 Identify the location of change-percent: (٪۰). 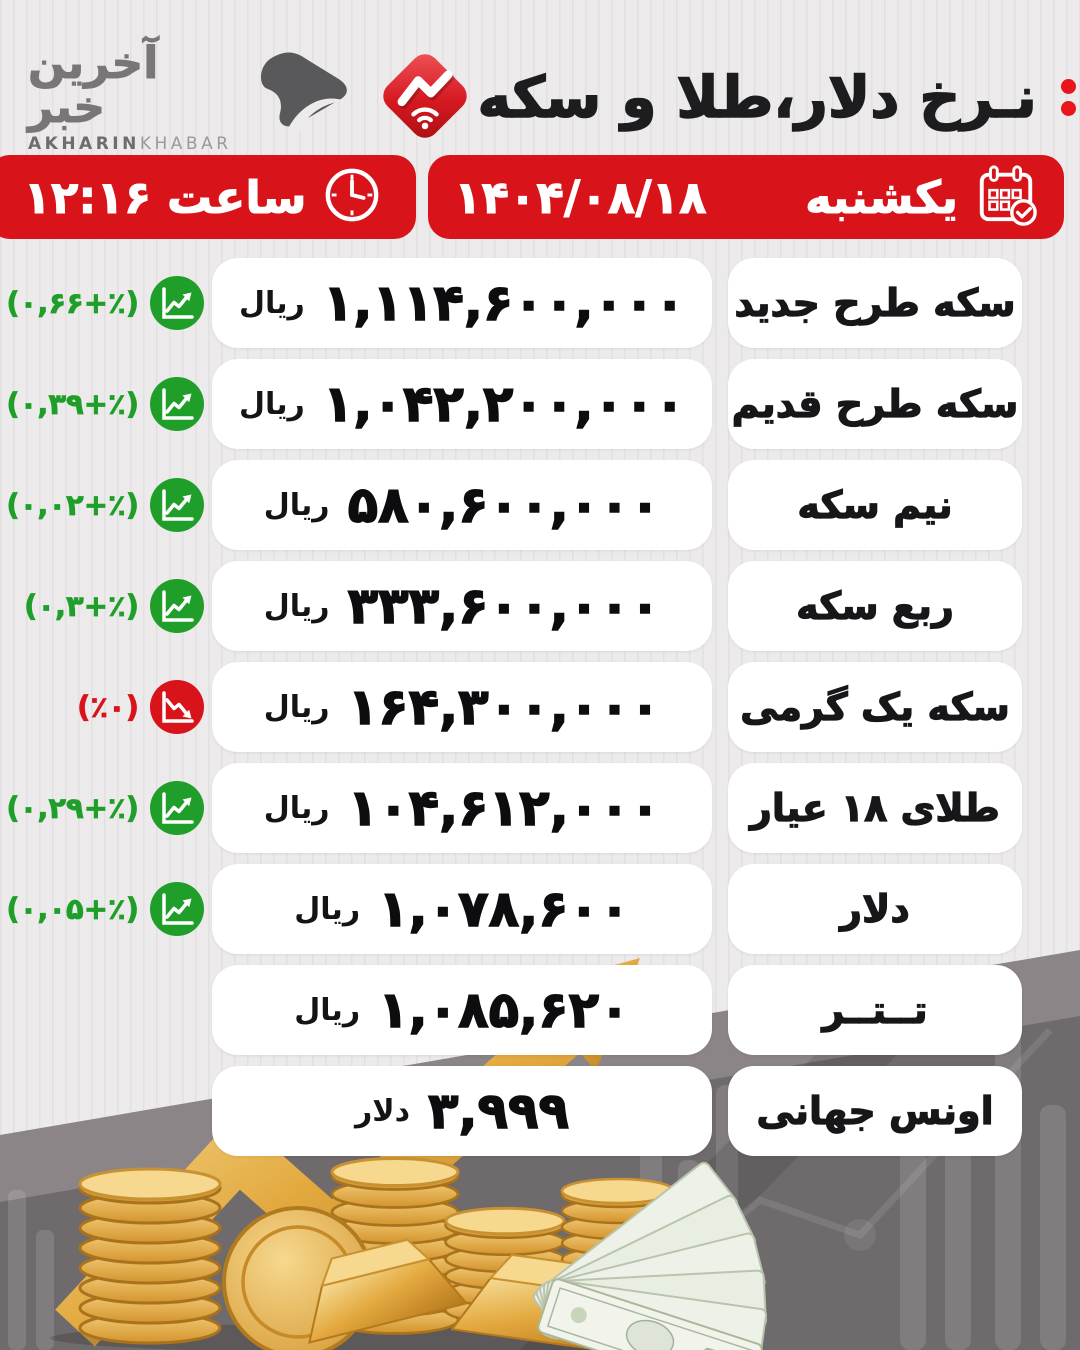
(108, 707).